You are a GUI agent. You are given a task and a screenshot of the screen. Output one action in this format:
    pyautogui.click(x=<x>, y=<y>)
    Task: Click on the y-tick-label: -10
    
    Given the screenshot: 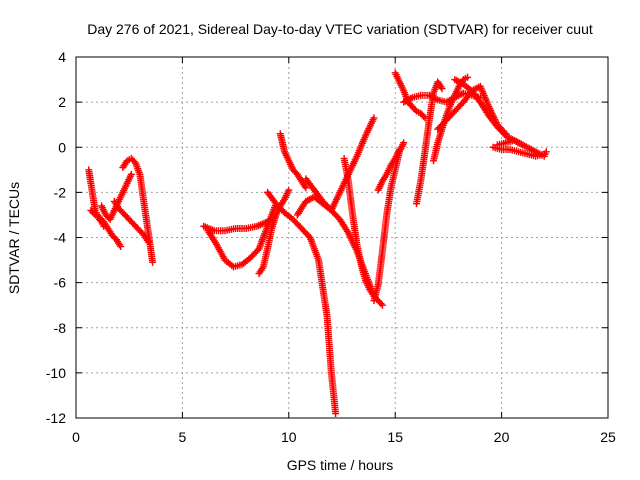 What is the action you would take?
    pyautogui.click(x=56, y=373)
    